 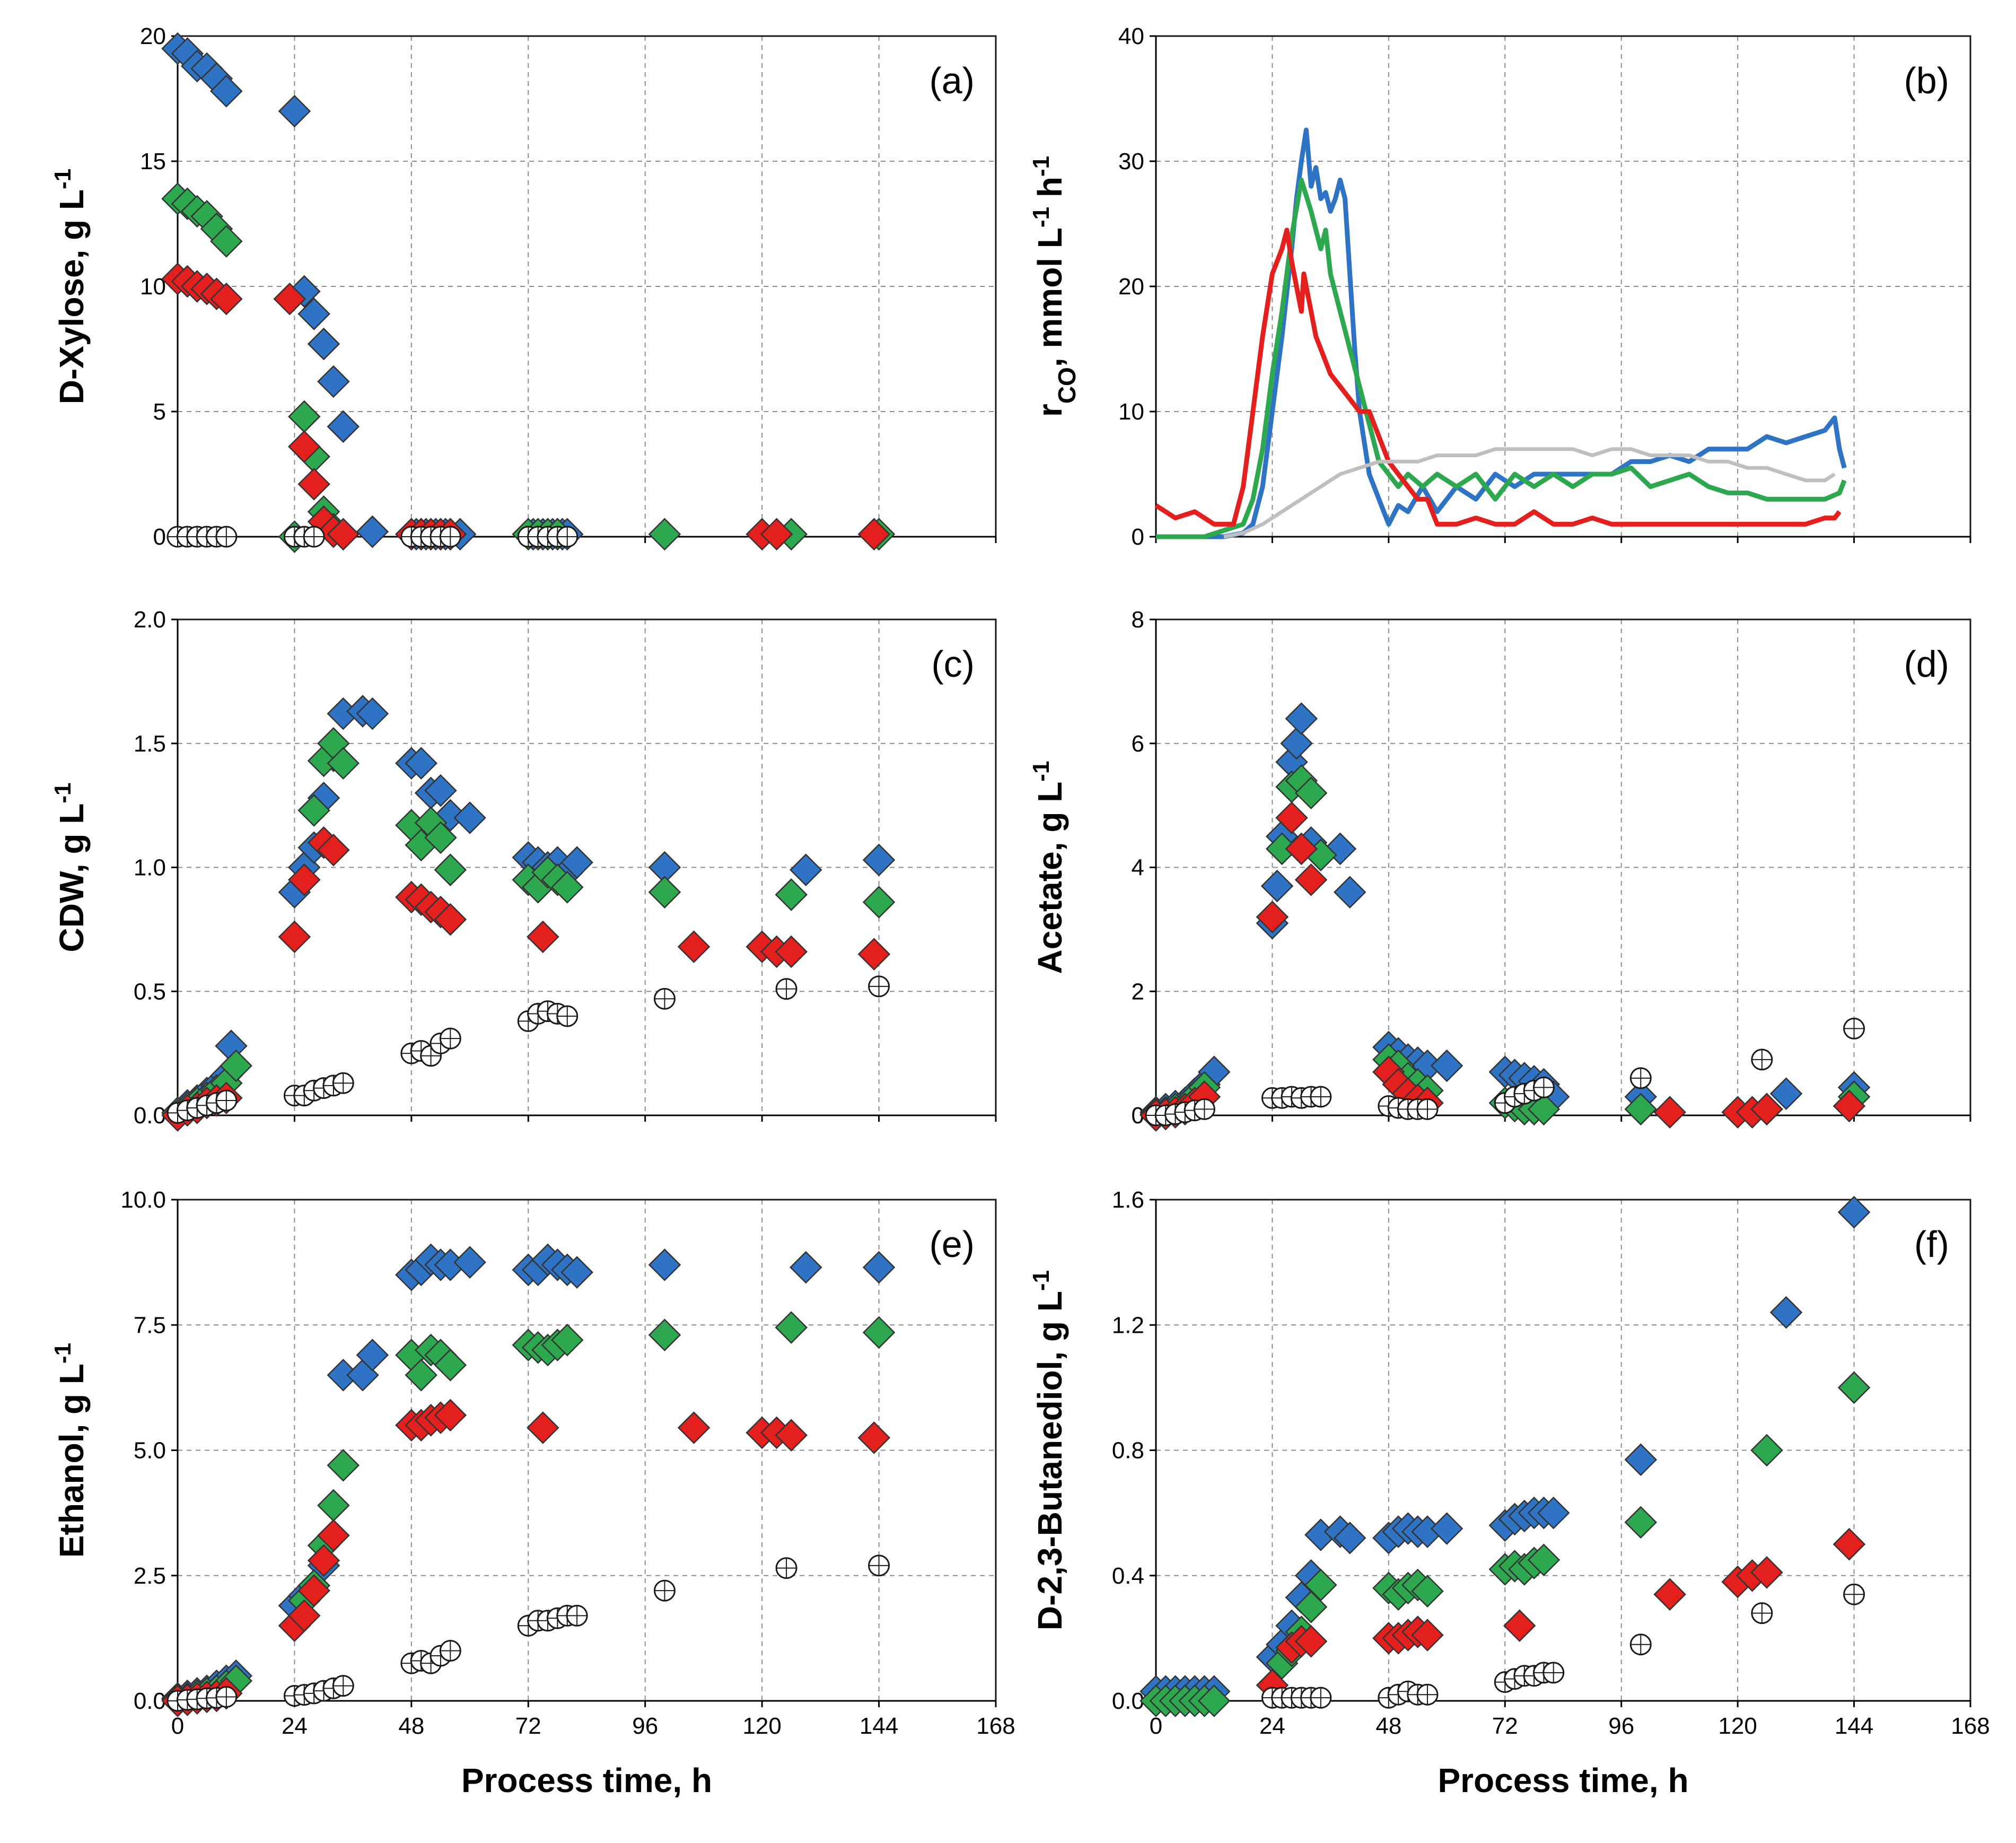 I want to click on y-tick-label: 4, so click(x=1138, y=868).